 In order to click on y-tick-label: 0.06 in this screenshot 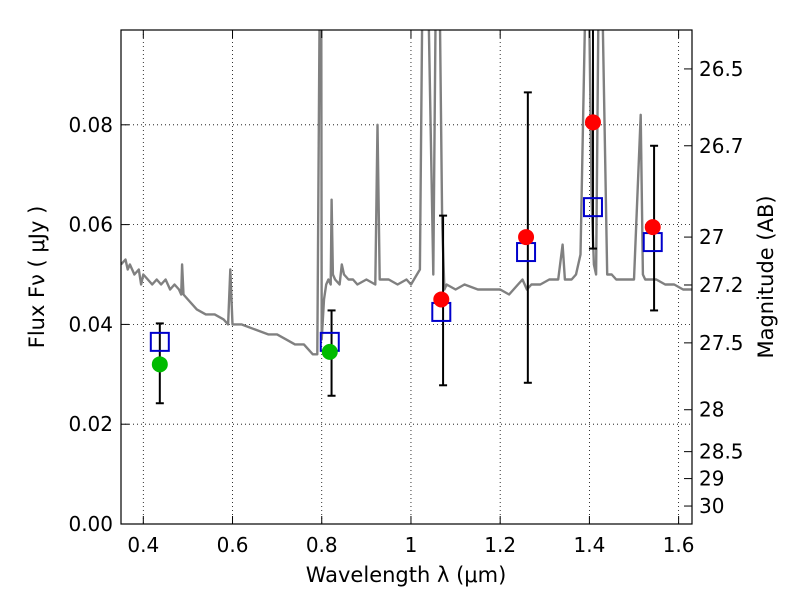, I will do `click(90, 225)`.